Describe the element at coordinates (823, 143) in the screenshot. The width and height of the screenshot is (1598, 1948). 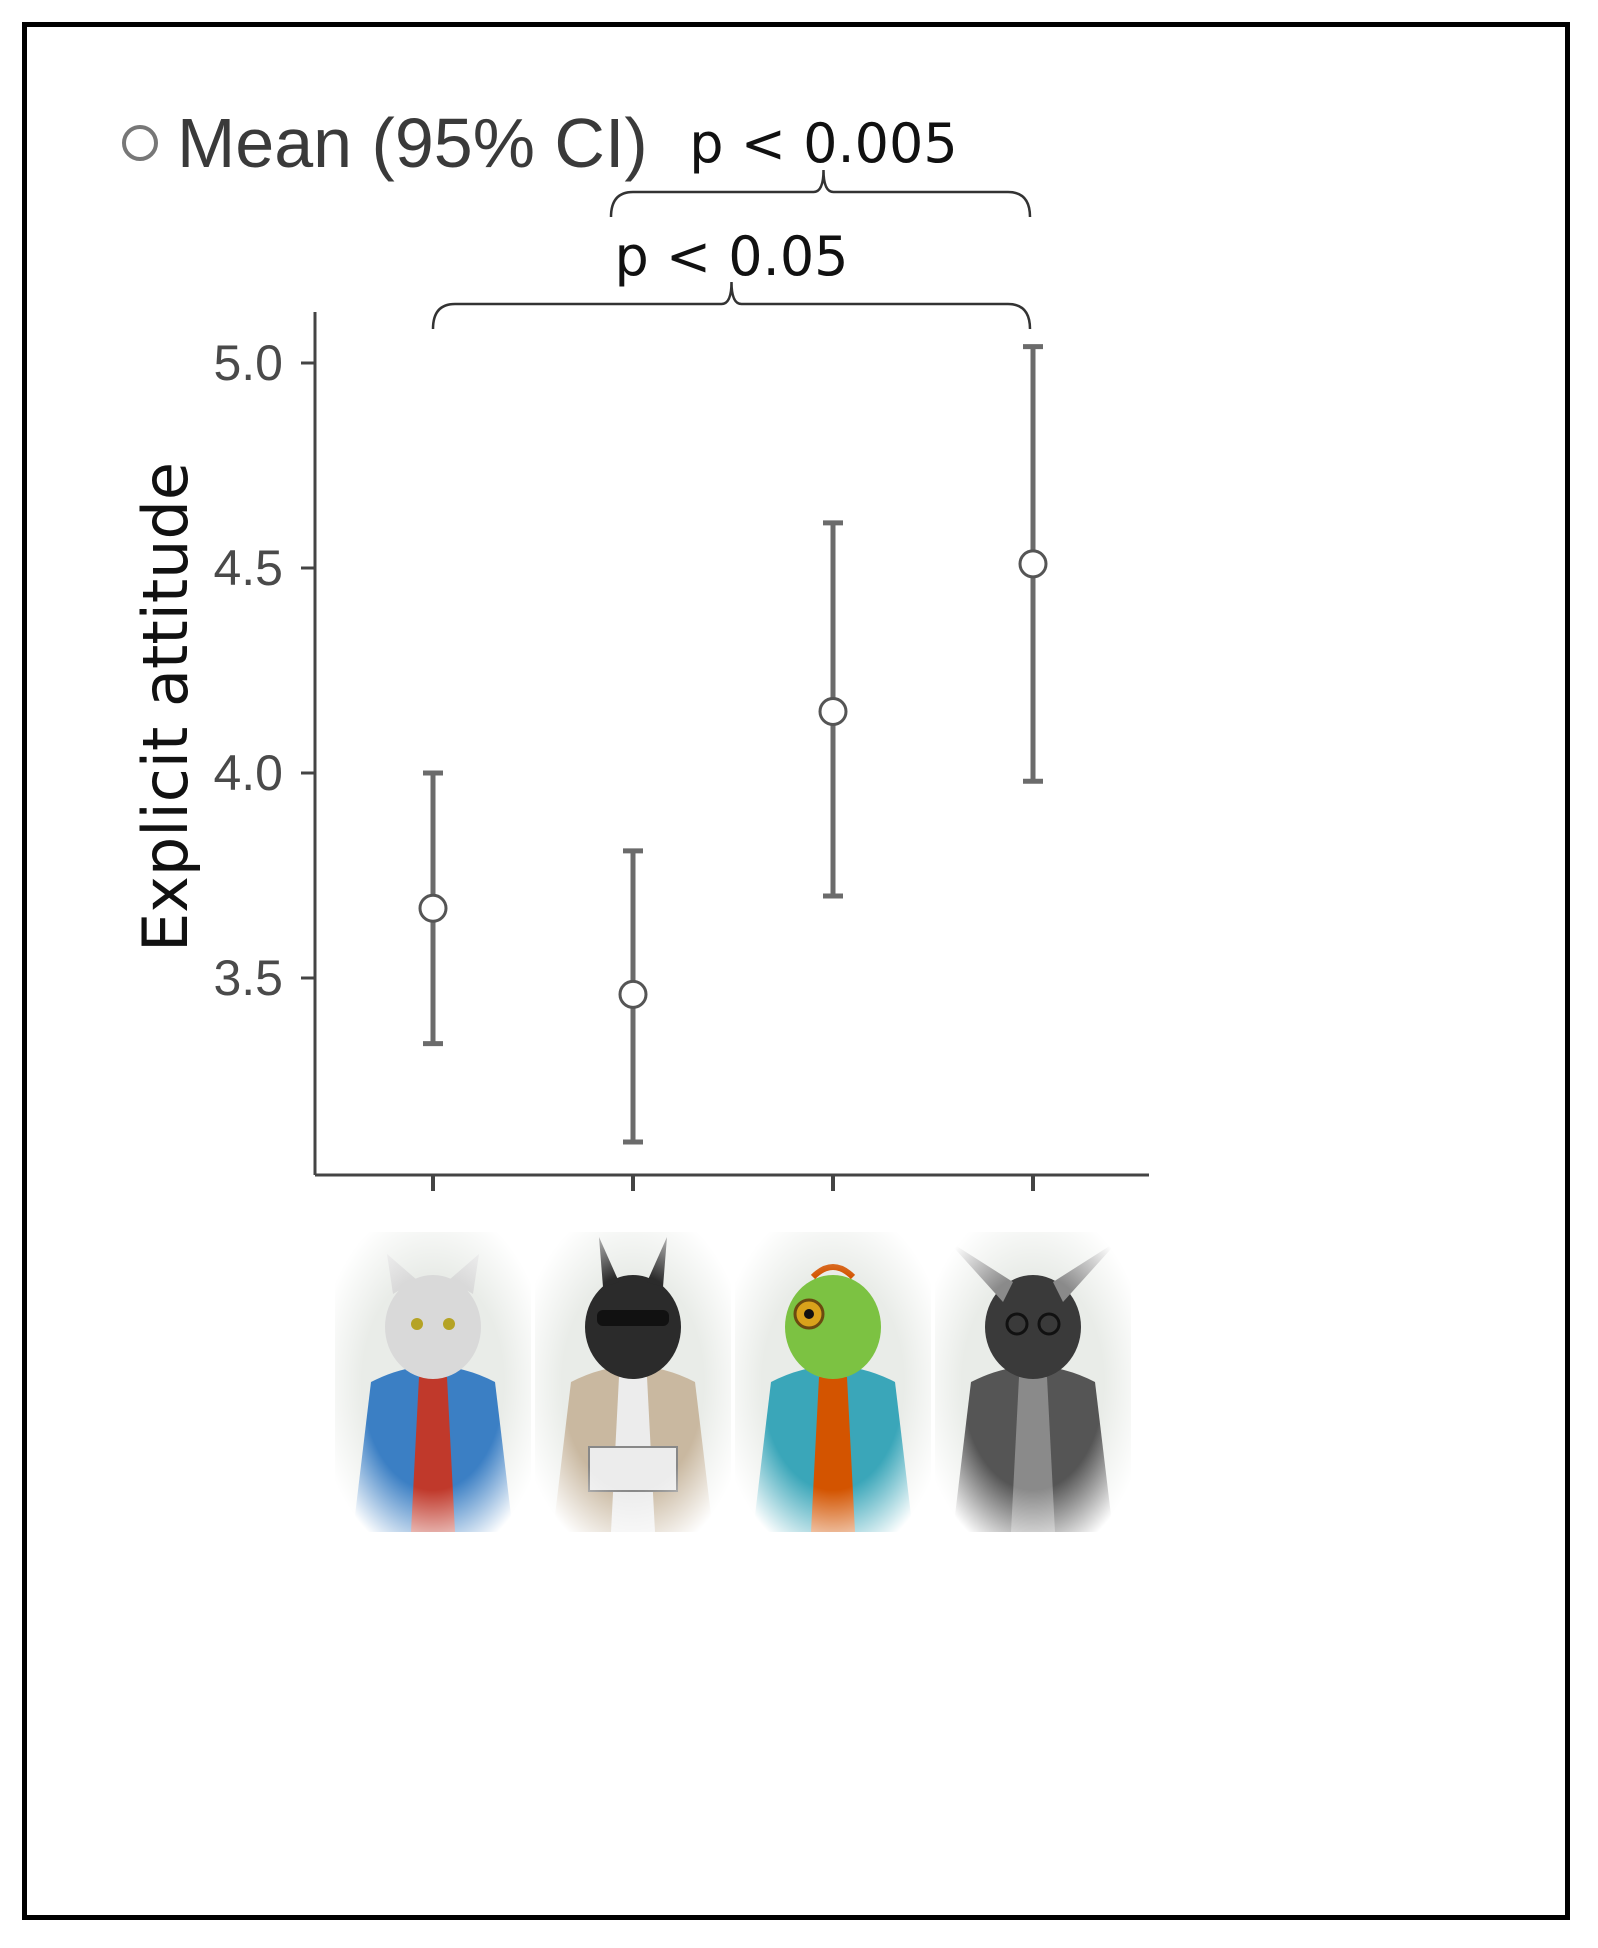
I see `significance-label: p < 0.005` at that location.